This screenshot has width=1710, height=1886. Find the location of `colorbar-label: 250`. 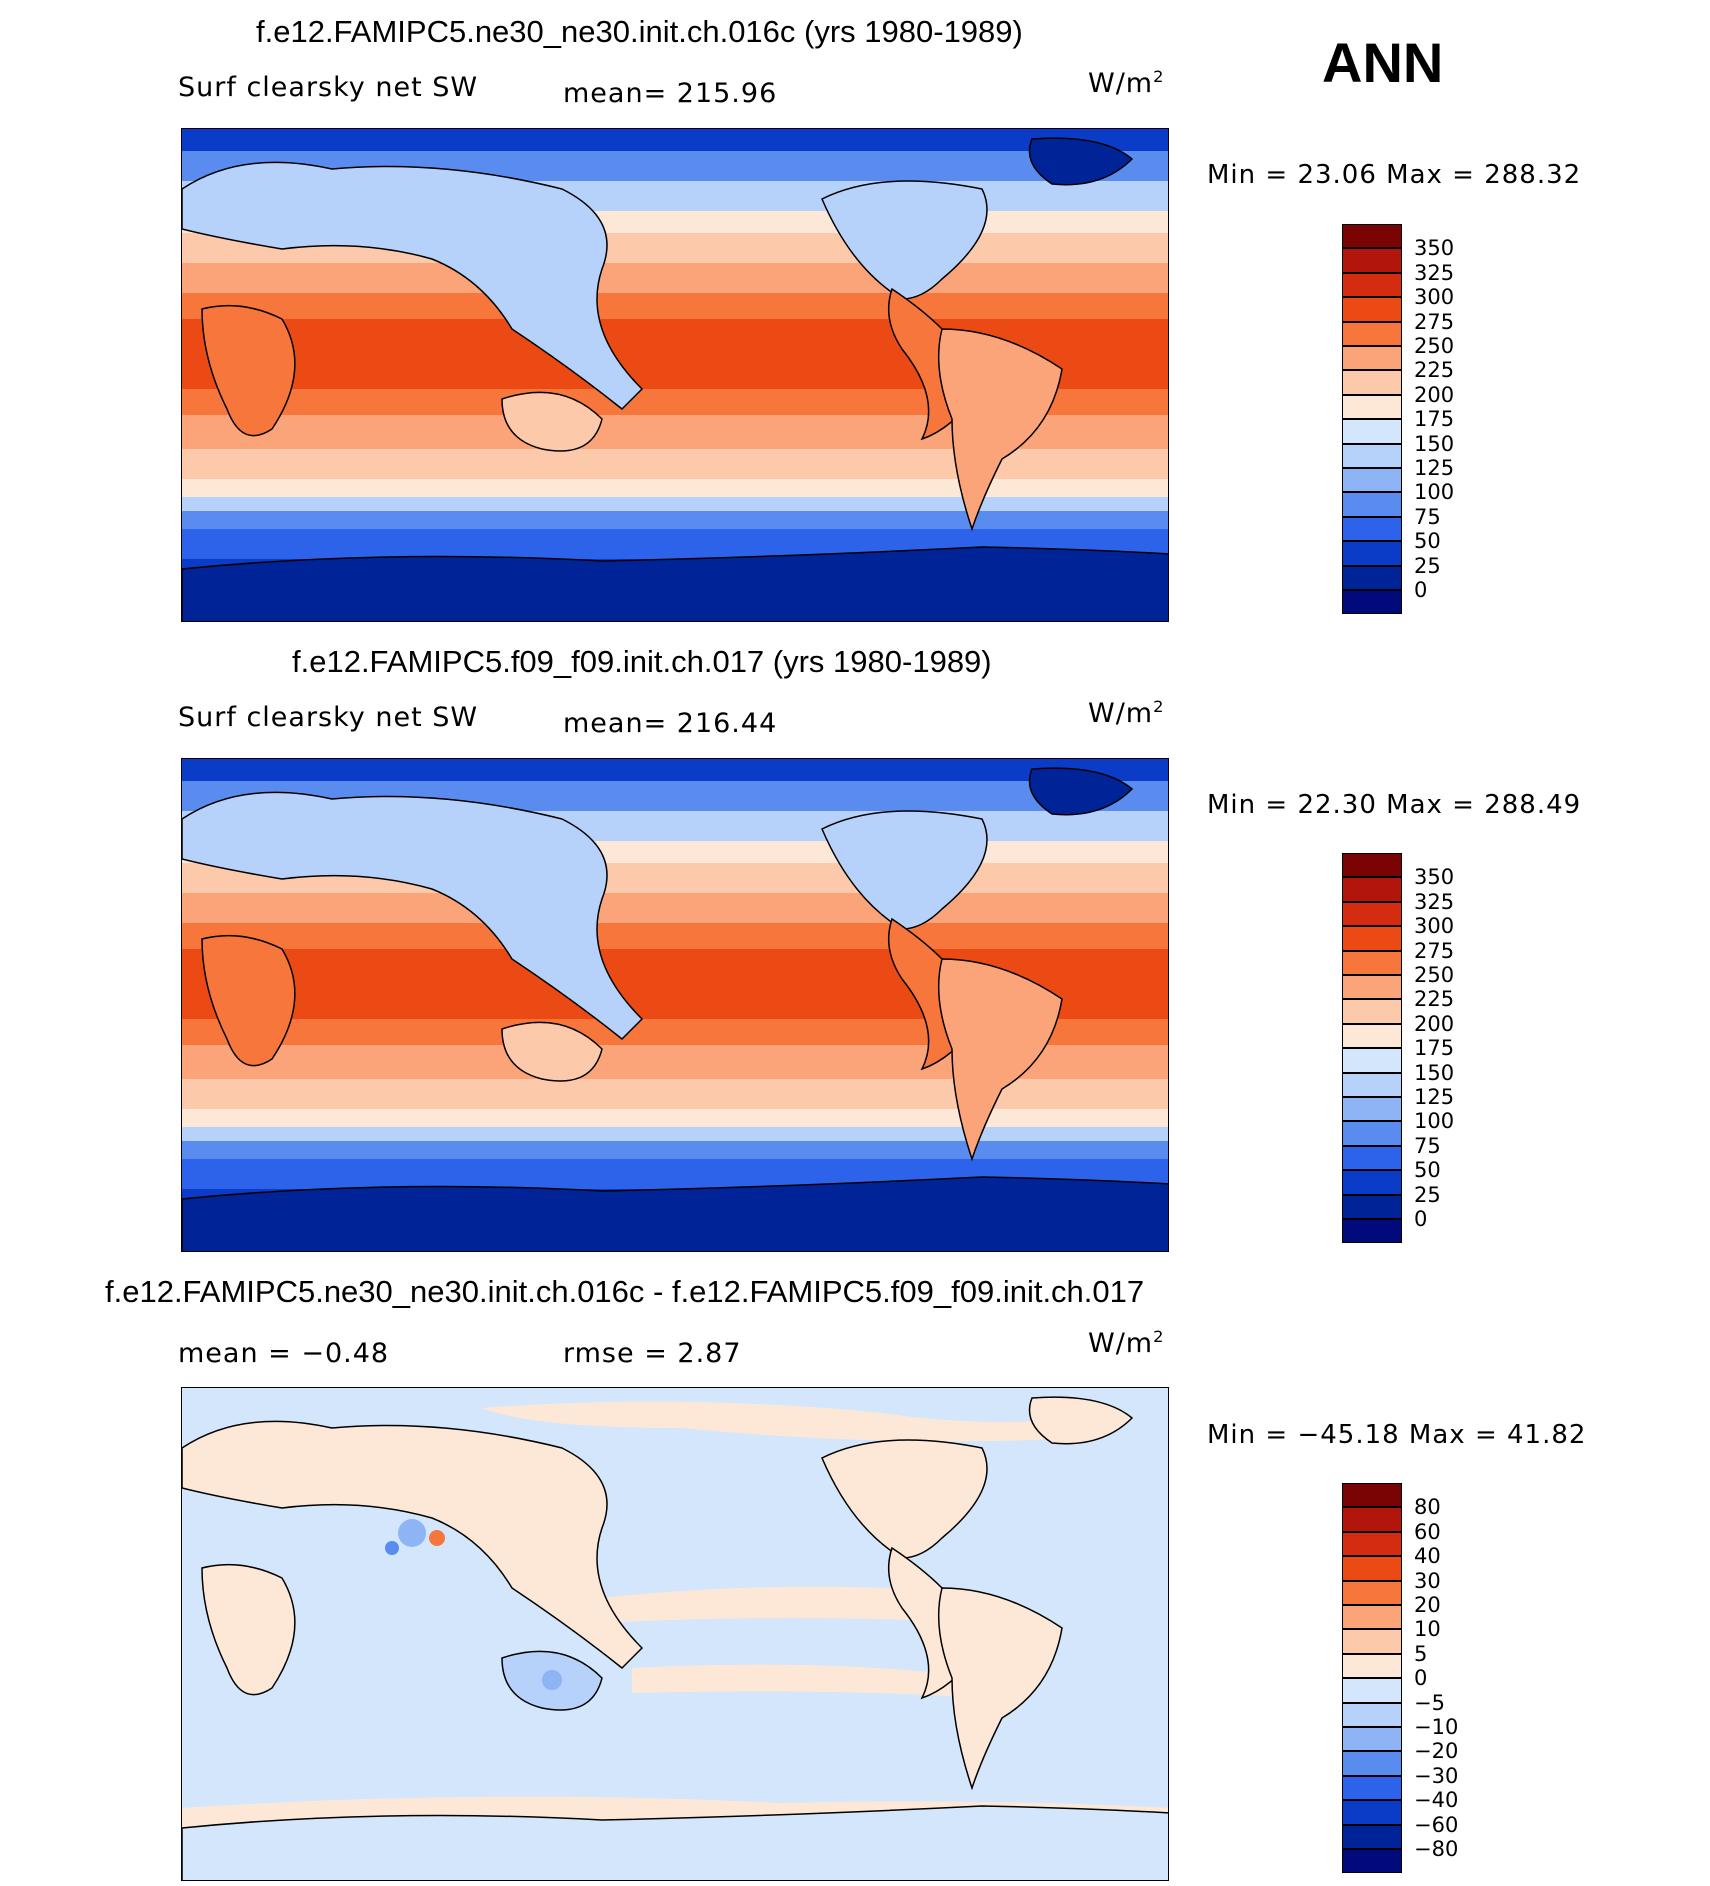

colorbar-label: 250 is located at coordinates (1434, 346).